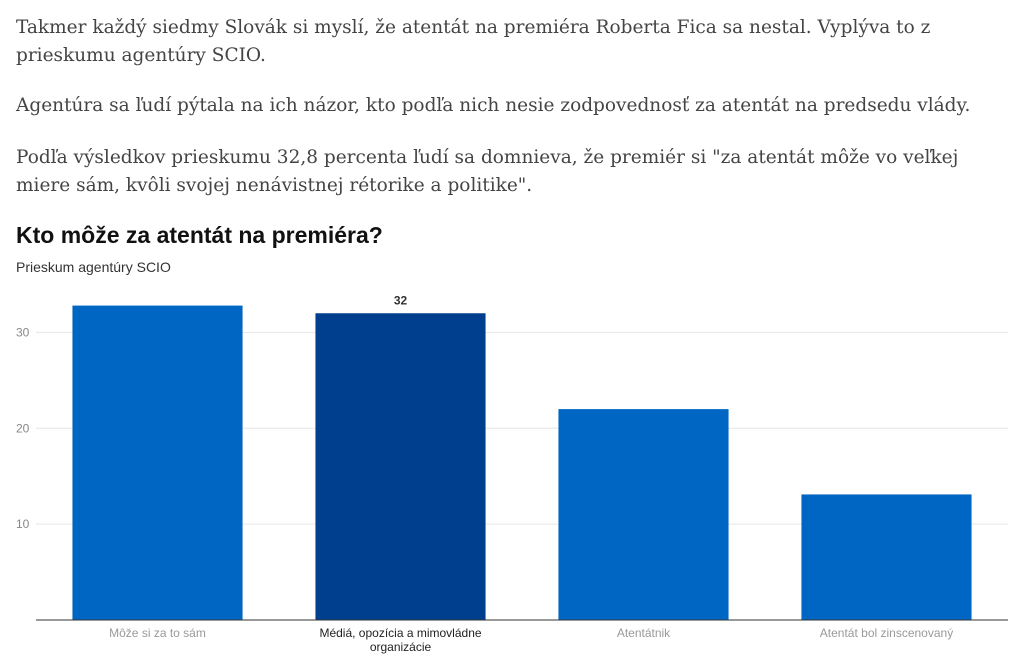 The width and height of the screenshot is (1024, 666). I want to click on x-category-label: Atentátnik, so click(644, 633).